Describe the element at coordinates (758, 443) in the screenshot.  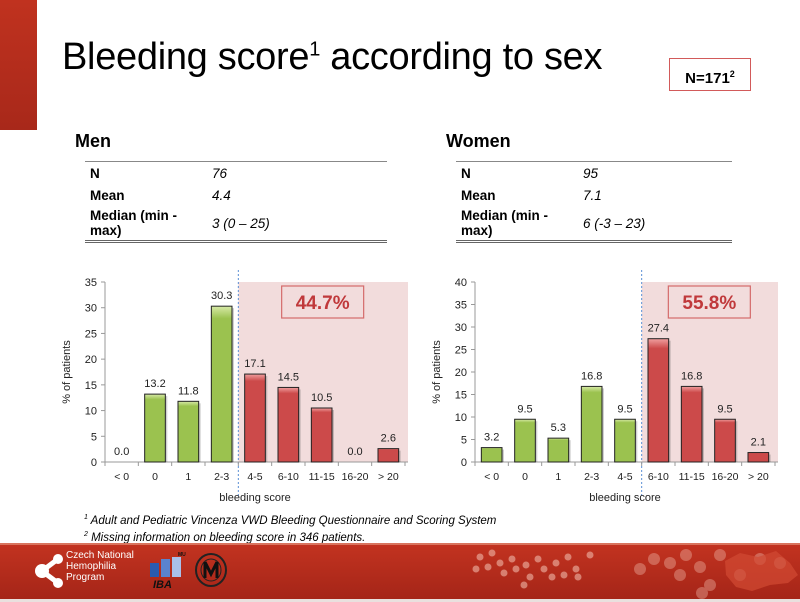
I see `data-label: 2.1` at that location.